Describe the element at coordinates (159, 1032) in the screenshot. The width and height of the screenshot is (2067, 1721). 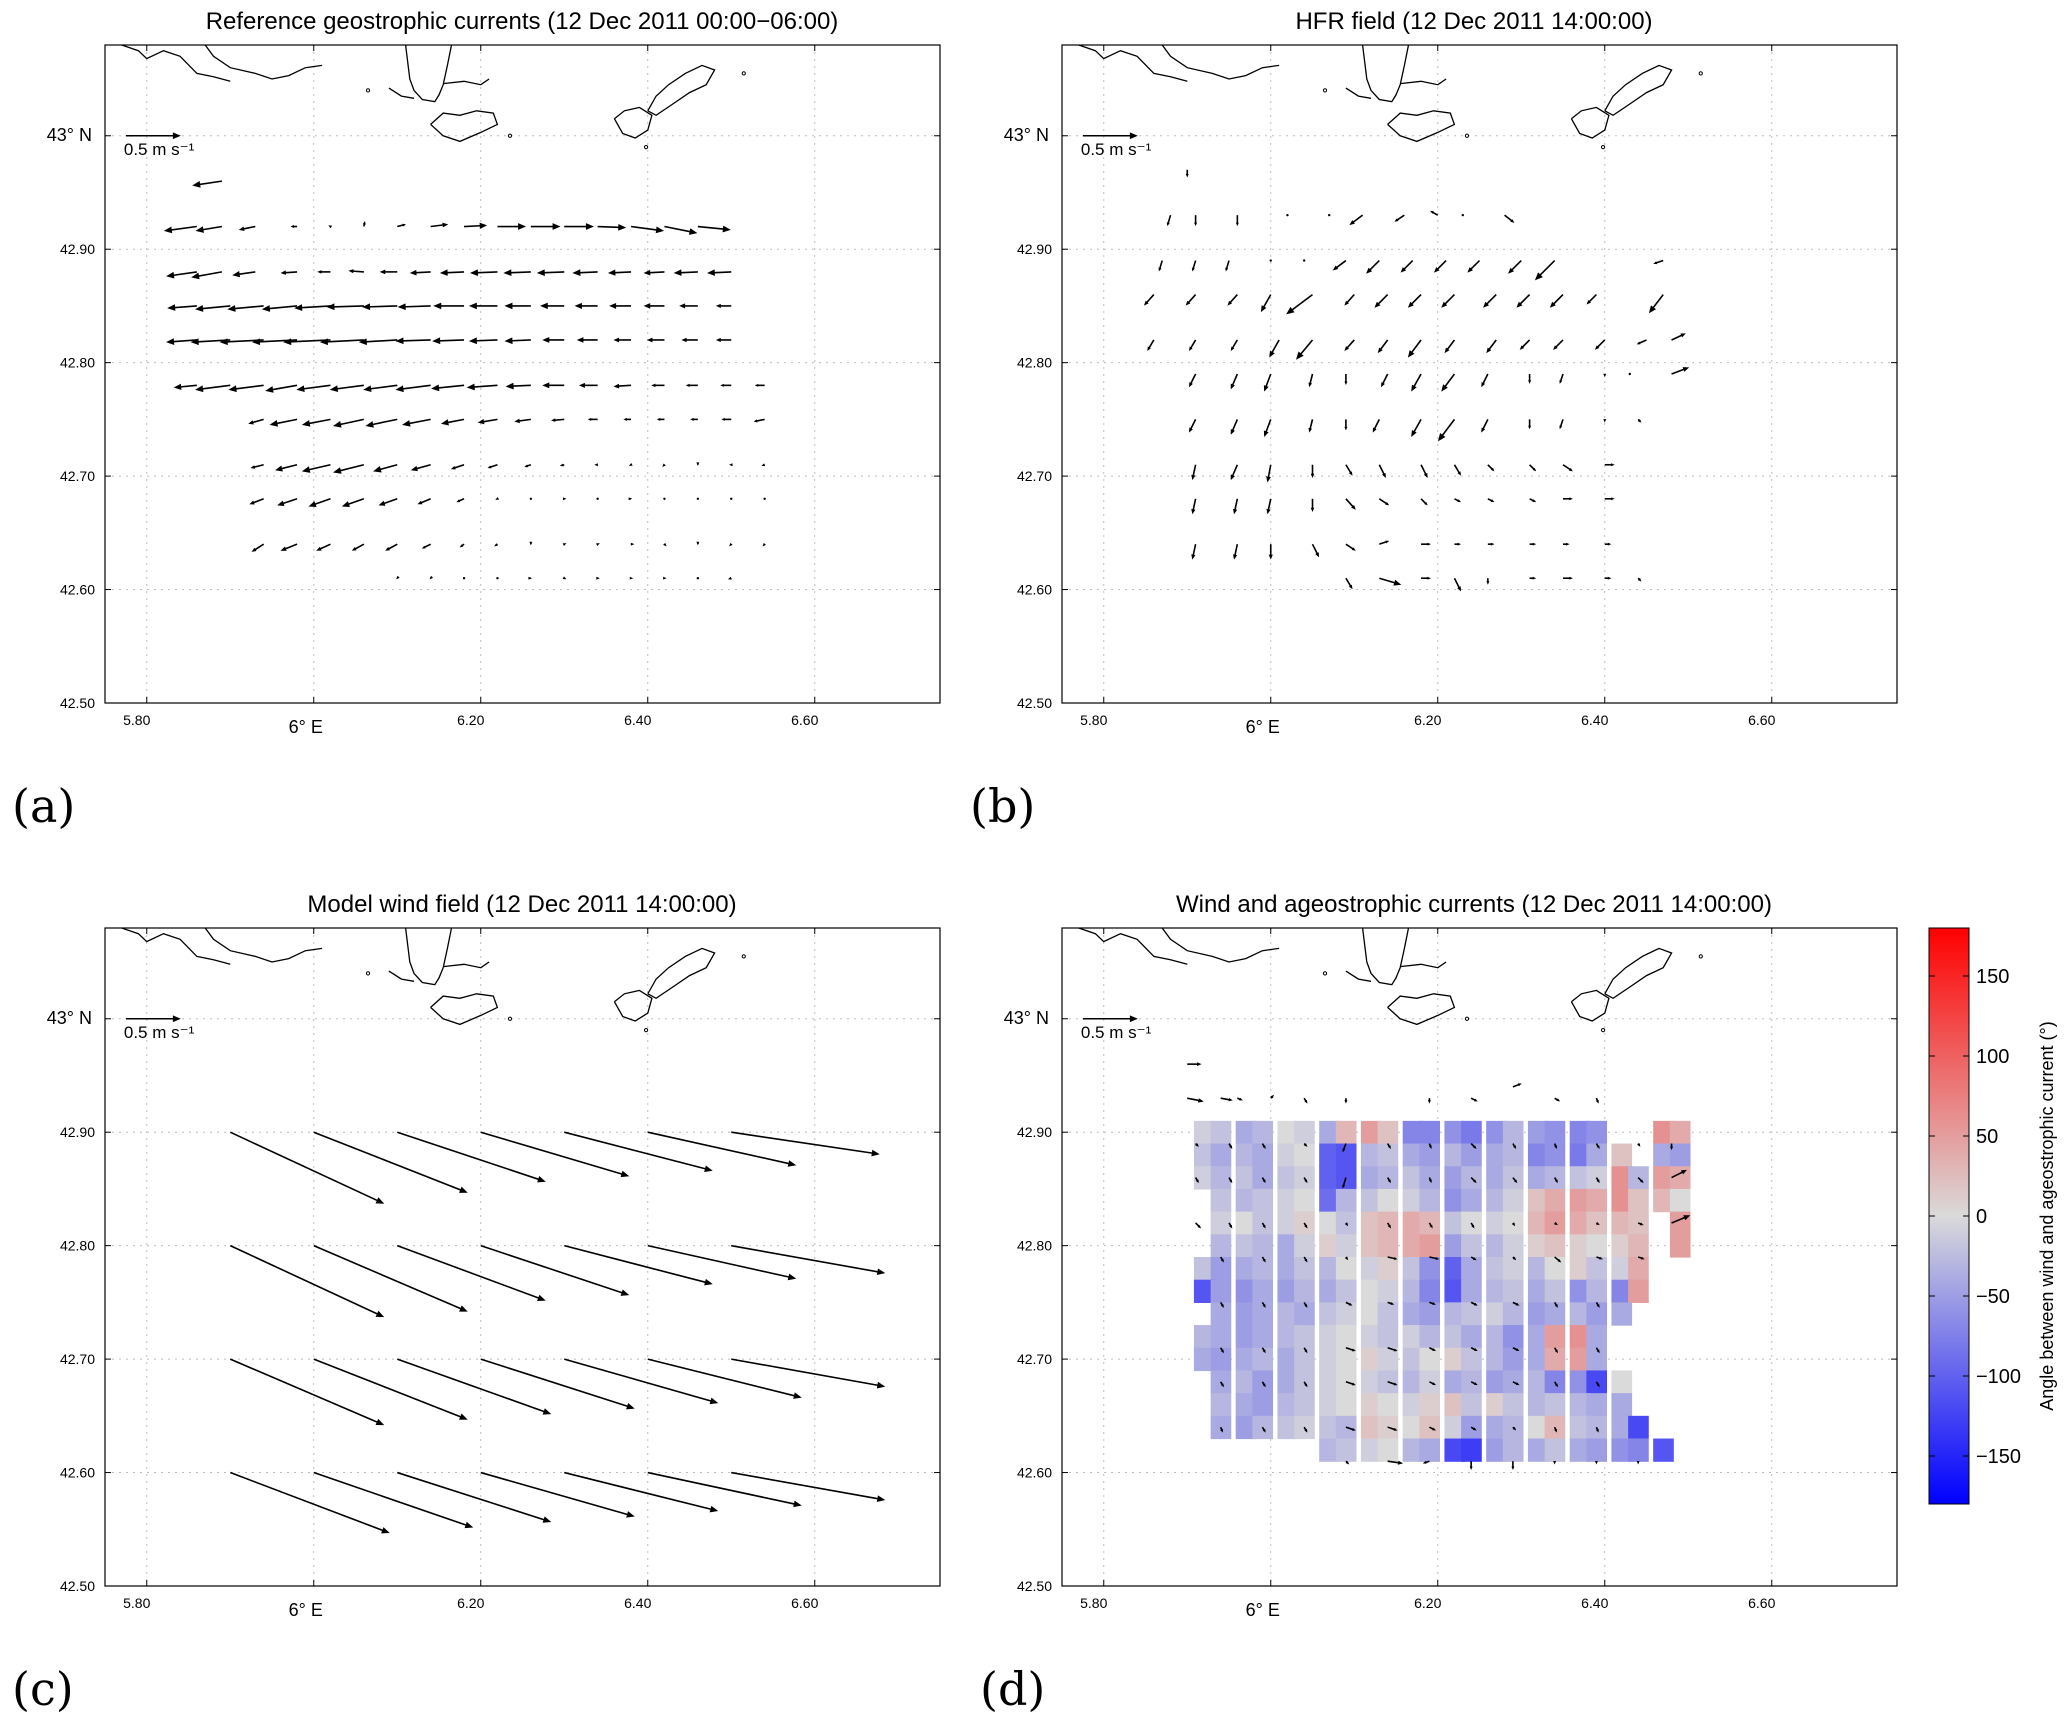
I see `scale-label: 0.5 m s⁻¹` at that location.